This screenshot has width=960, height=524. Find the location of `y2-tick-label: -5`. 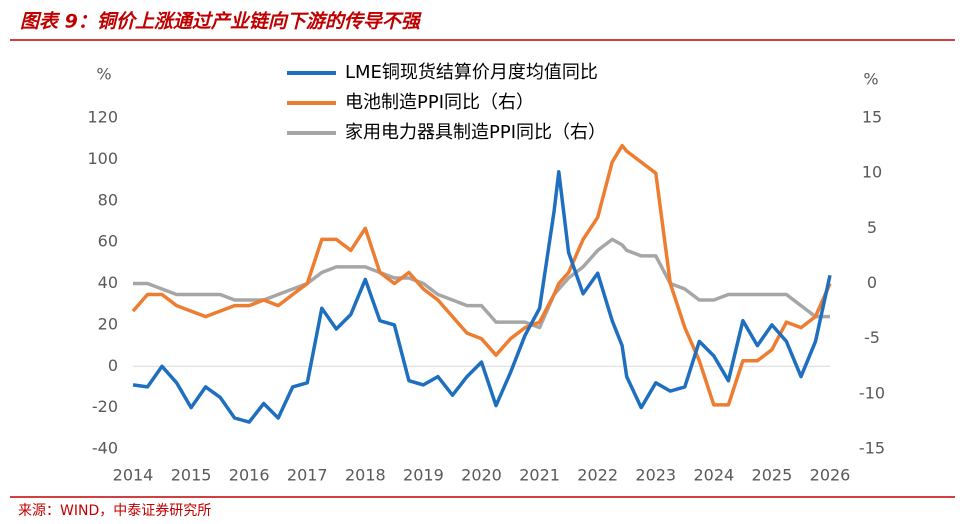

y2-tick-label: -5 is located at coordinates (872, 337).